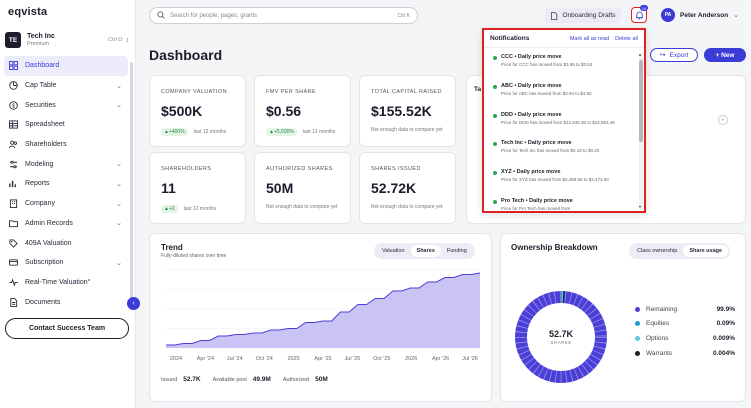 This screenshot has width=751, height=408. I want to click on tag-icon, so click(13, 243).